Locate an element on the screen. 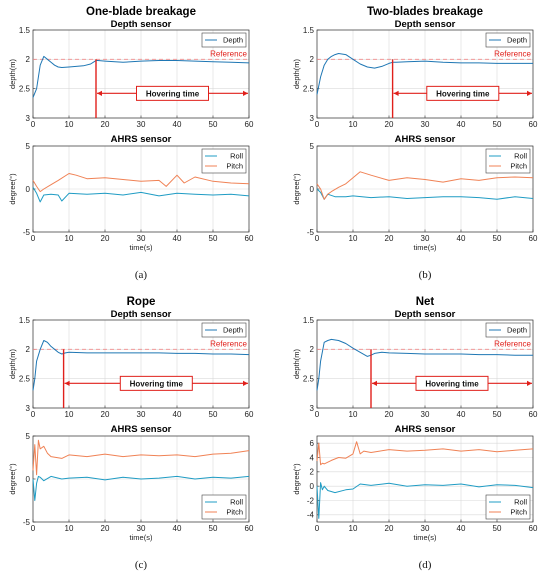  panel-a-depth-subtitle: Depth sensor is located at coordinates (141, 24).